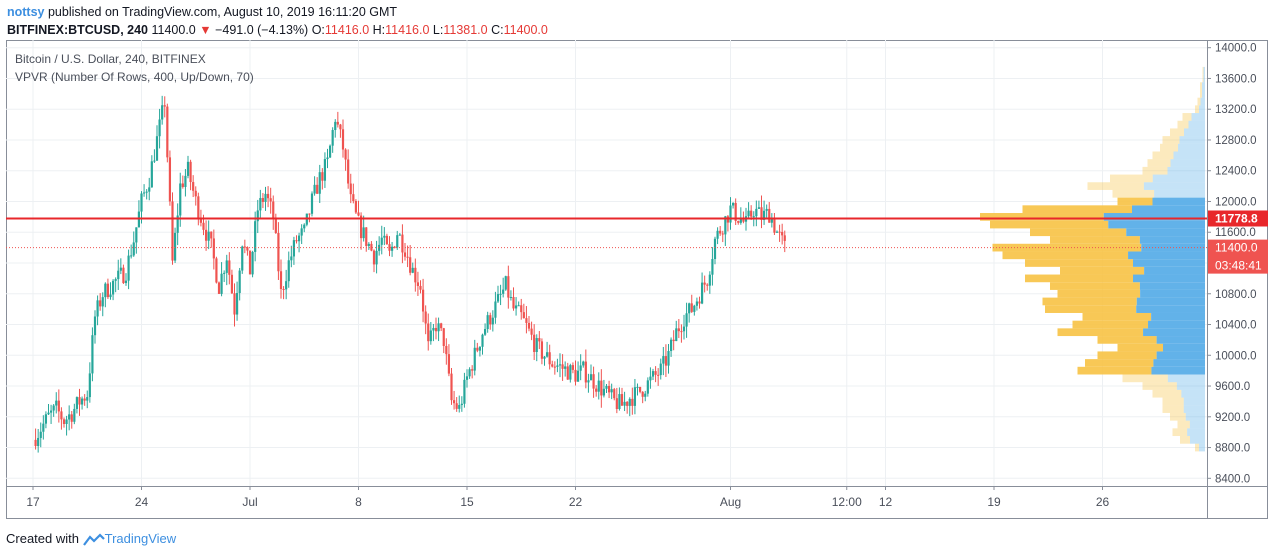  I want to click on price-tick-label: 11600.0, so click(1235, 233).